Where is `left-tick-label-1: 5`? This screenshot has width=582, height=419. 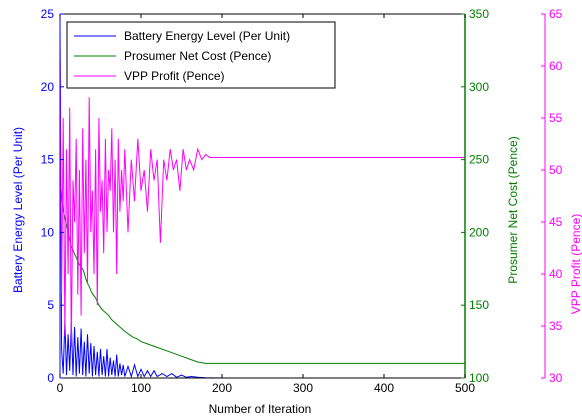
left-tick-label-1: 5 is located at coordinates (50, 305).